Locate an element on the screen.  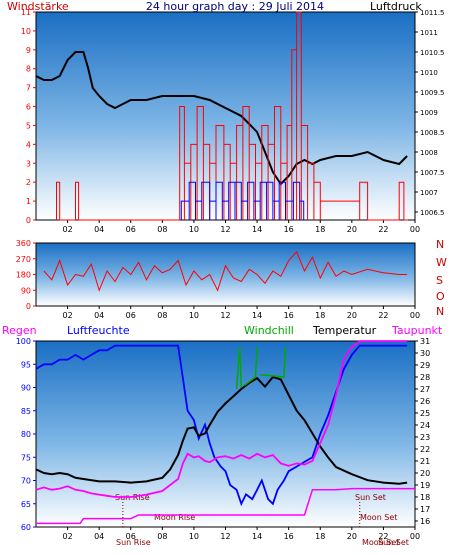
direction-letter-s: S is located at coordinates (439, 280).